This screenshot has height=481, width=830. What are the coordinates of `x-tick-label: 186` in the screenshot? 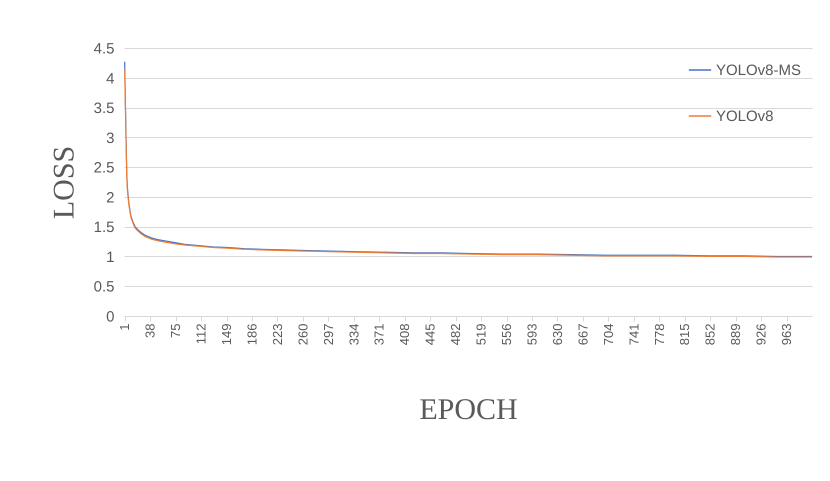 It's located at (252, 335).